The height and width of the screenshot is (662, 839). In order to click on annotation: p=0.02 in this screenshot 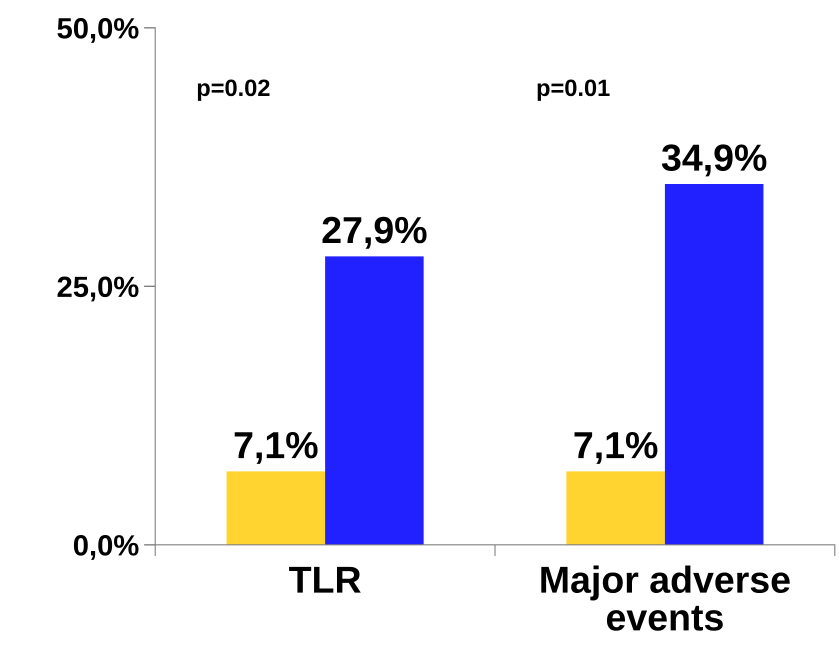, I will do `click(234, 90)`.